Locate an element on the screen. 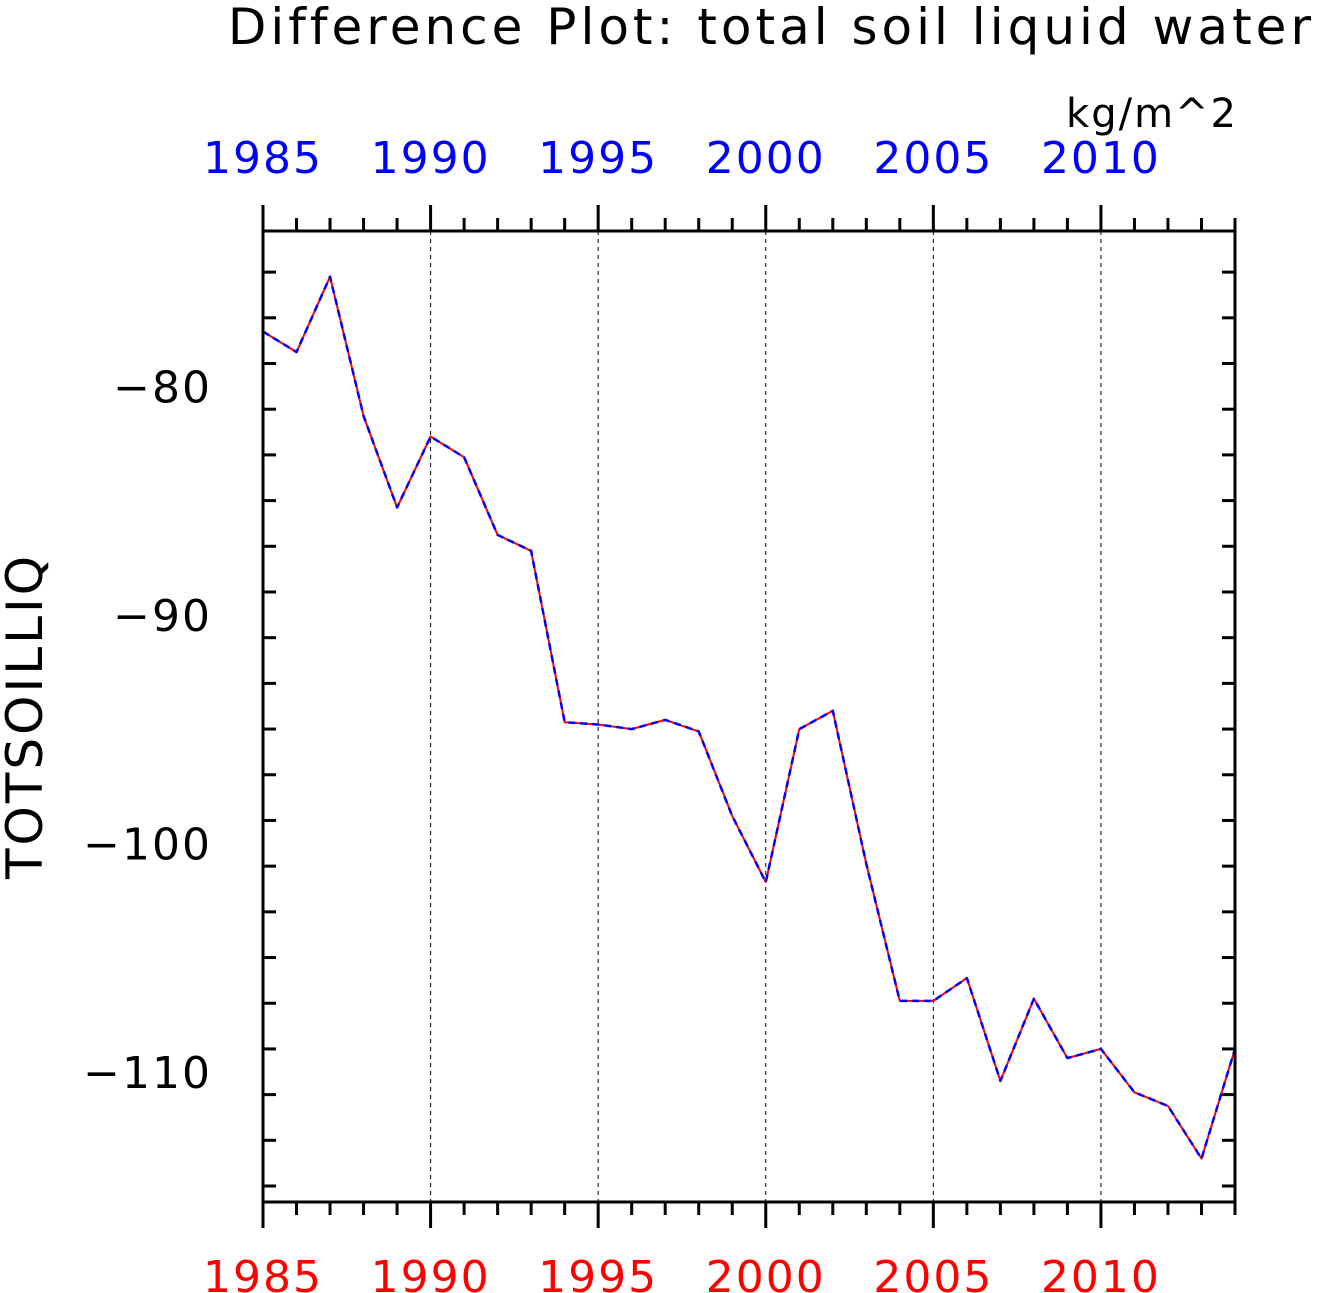  x-tick-label-bottom: 1990 is located at coordinates (431, 1272).